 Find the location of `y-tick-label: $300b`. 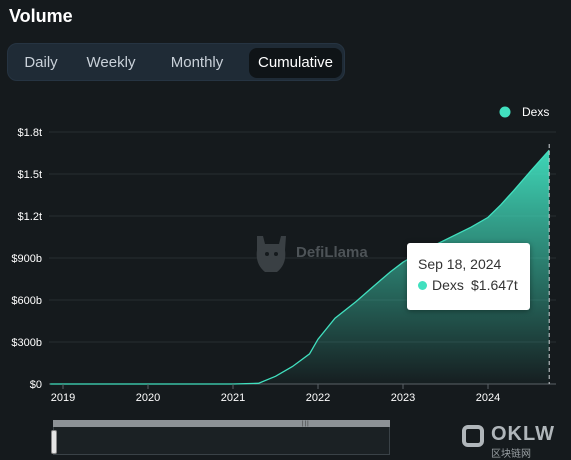

y-tick-label: $300b is located at coordinates (26, 343).